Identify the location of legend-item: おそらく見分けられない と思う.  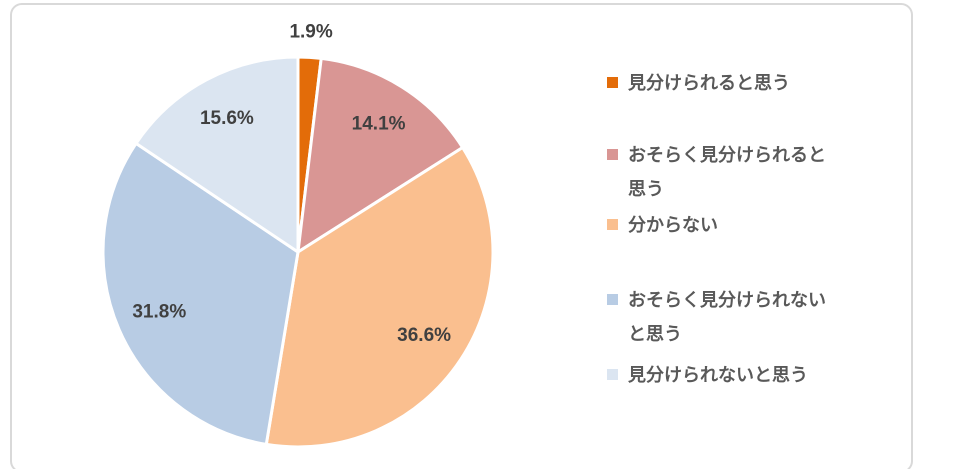
(757, 317).